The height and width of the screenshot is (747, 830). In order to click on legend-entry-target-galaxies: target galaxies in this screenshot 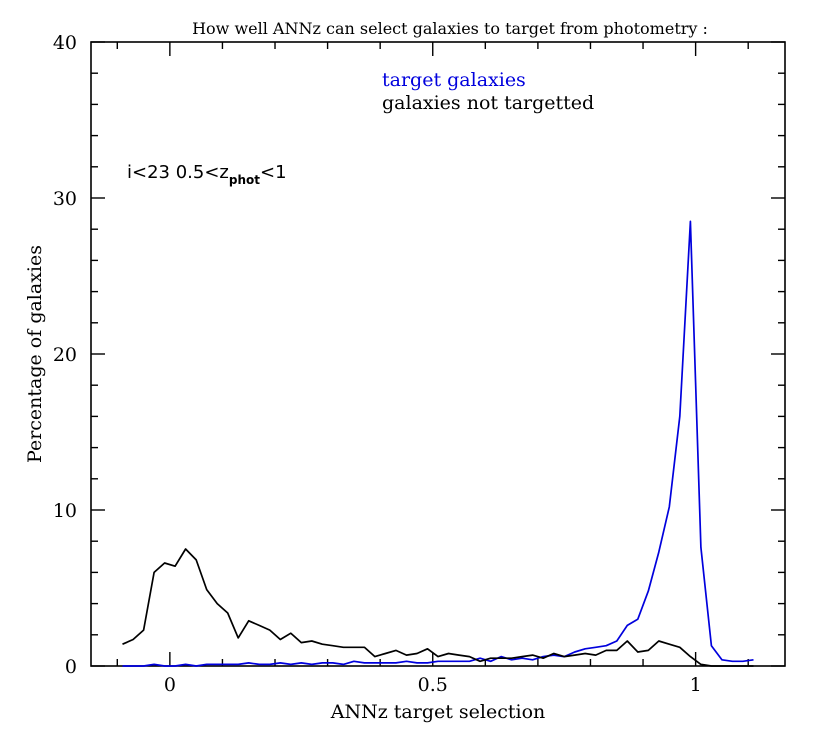, I will do `click(454, 80)`.